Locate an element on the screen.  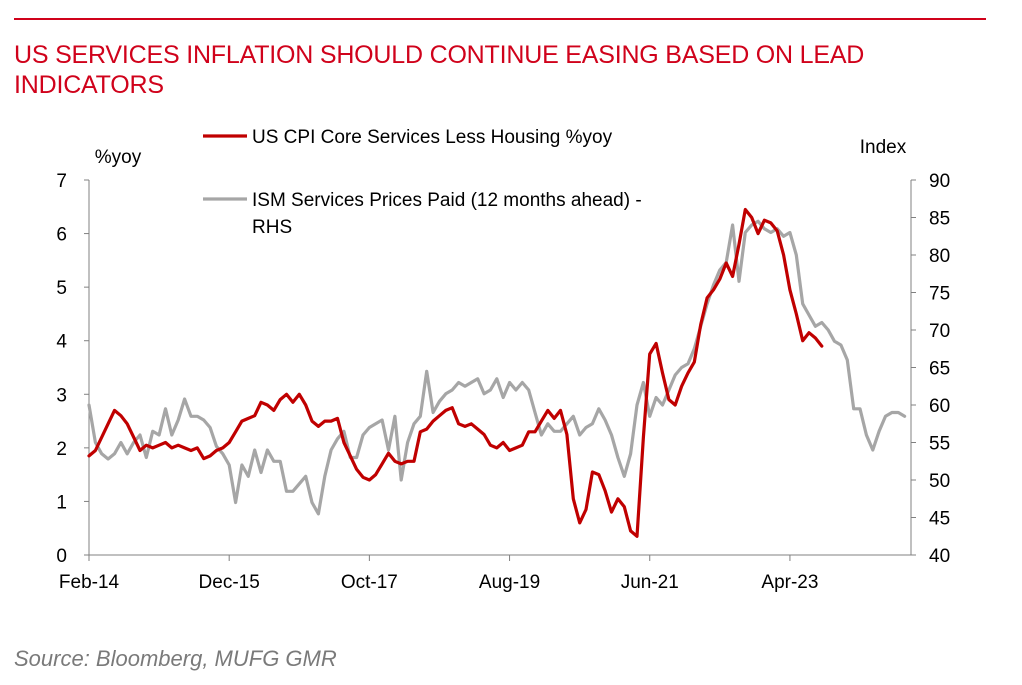
right-tick-label: 45 is located at coordinates (939, 519).